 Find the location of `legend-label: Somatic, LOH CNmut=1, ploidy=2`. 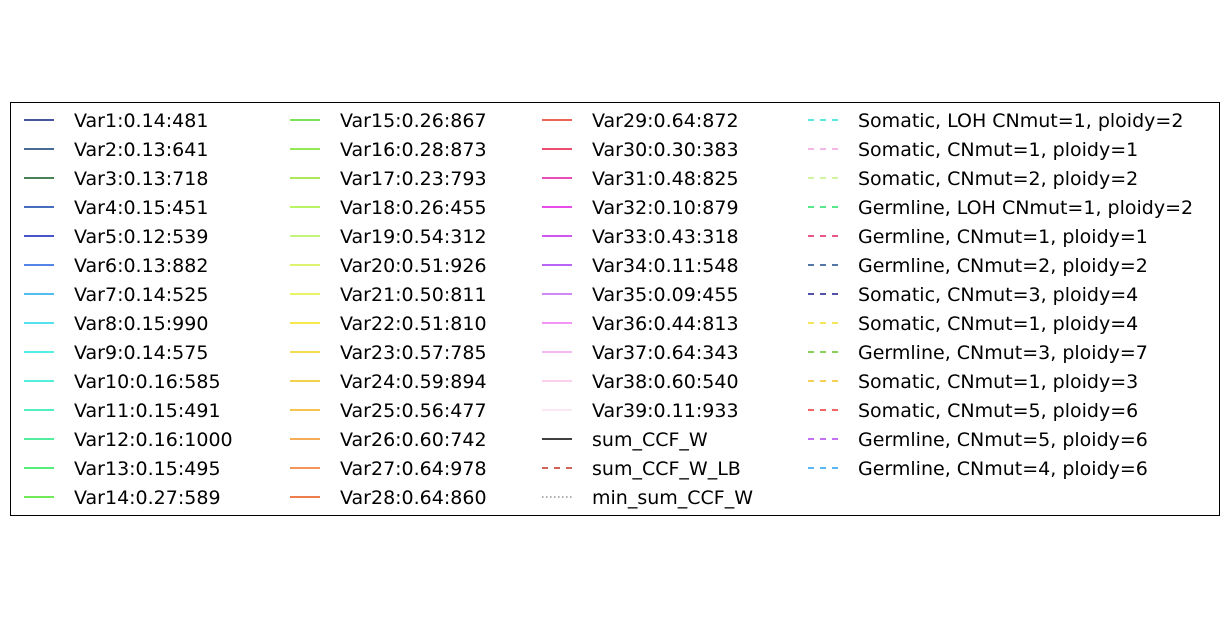

legend-label: Somatic, LOH CNmut=1, ploidy=2 is located at coordinates (1021, 121).